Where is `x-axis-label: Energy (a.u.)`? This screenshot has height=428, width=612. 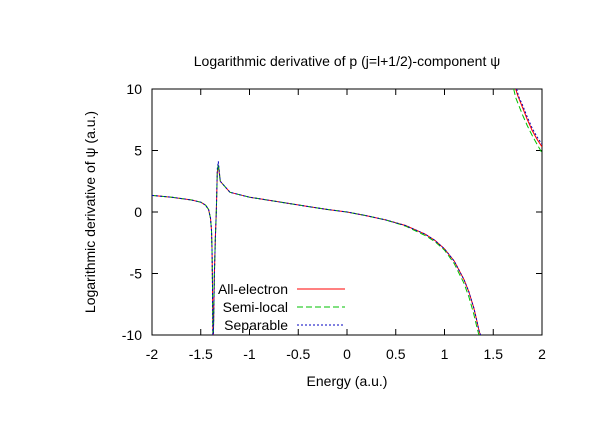 x-axis-label: Energy (a.u.) is located at coordinates (347, 381).